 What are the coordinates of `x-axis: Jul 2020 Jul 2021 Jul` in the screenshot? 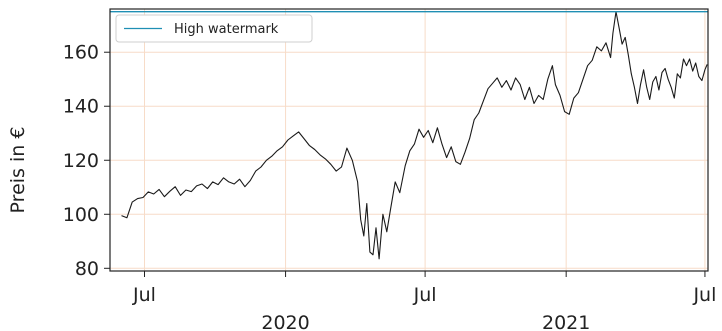 It's located at (424, 301).